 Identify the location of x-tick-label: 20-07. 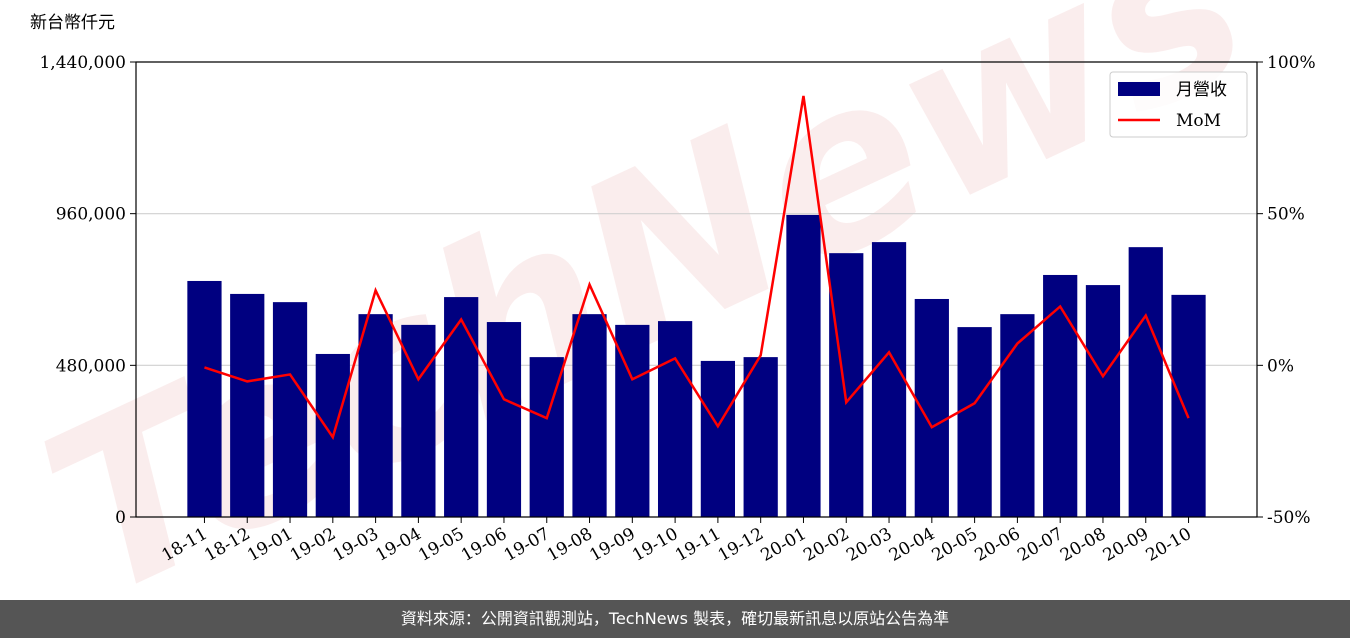
(1040, 545).